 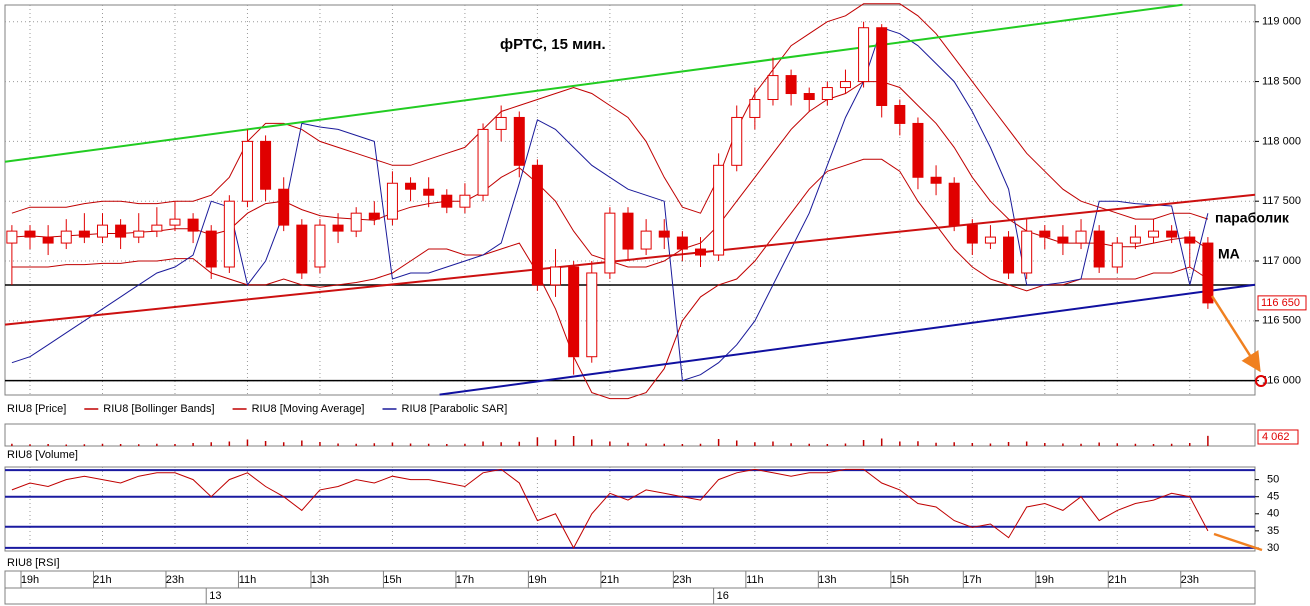 I want to click on y-tick-label: 40, so click(x=1273, y=514).